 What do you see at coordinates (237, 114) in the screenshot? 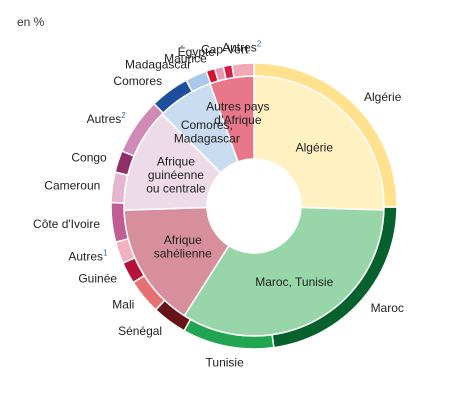
I see `inner-label-autres-pays-d-afrique: Autres pays d’Afrique` at bounding box center [237, 114].